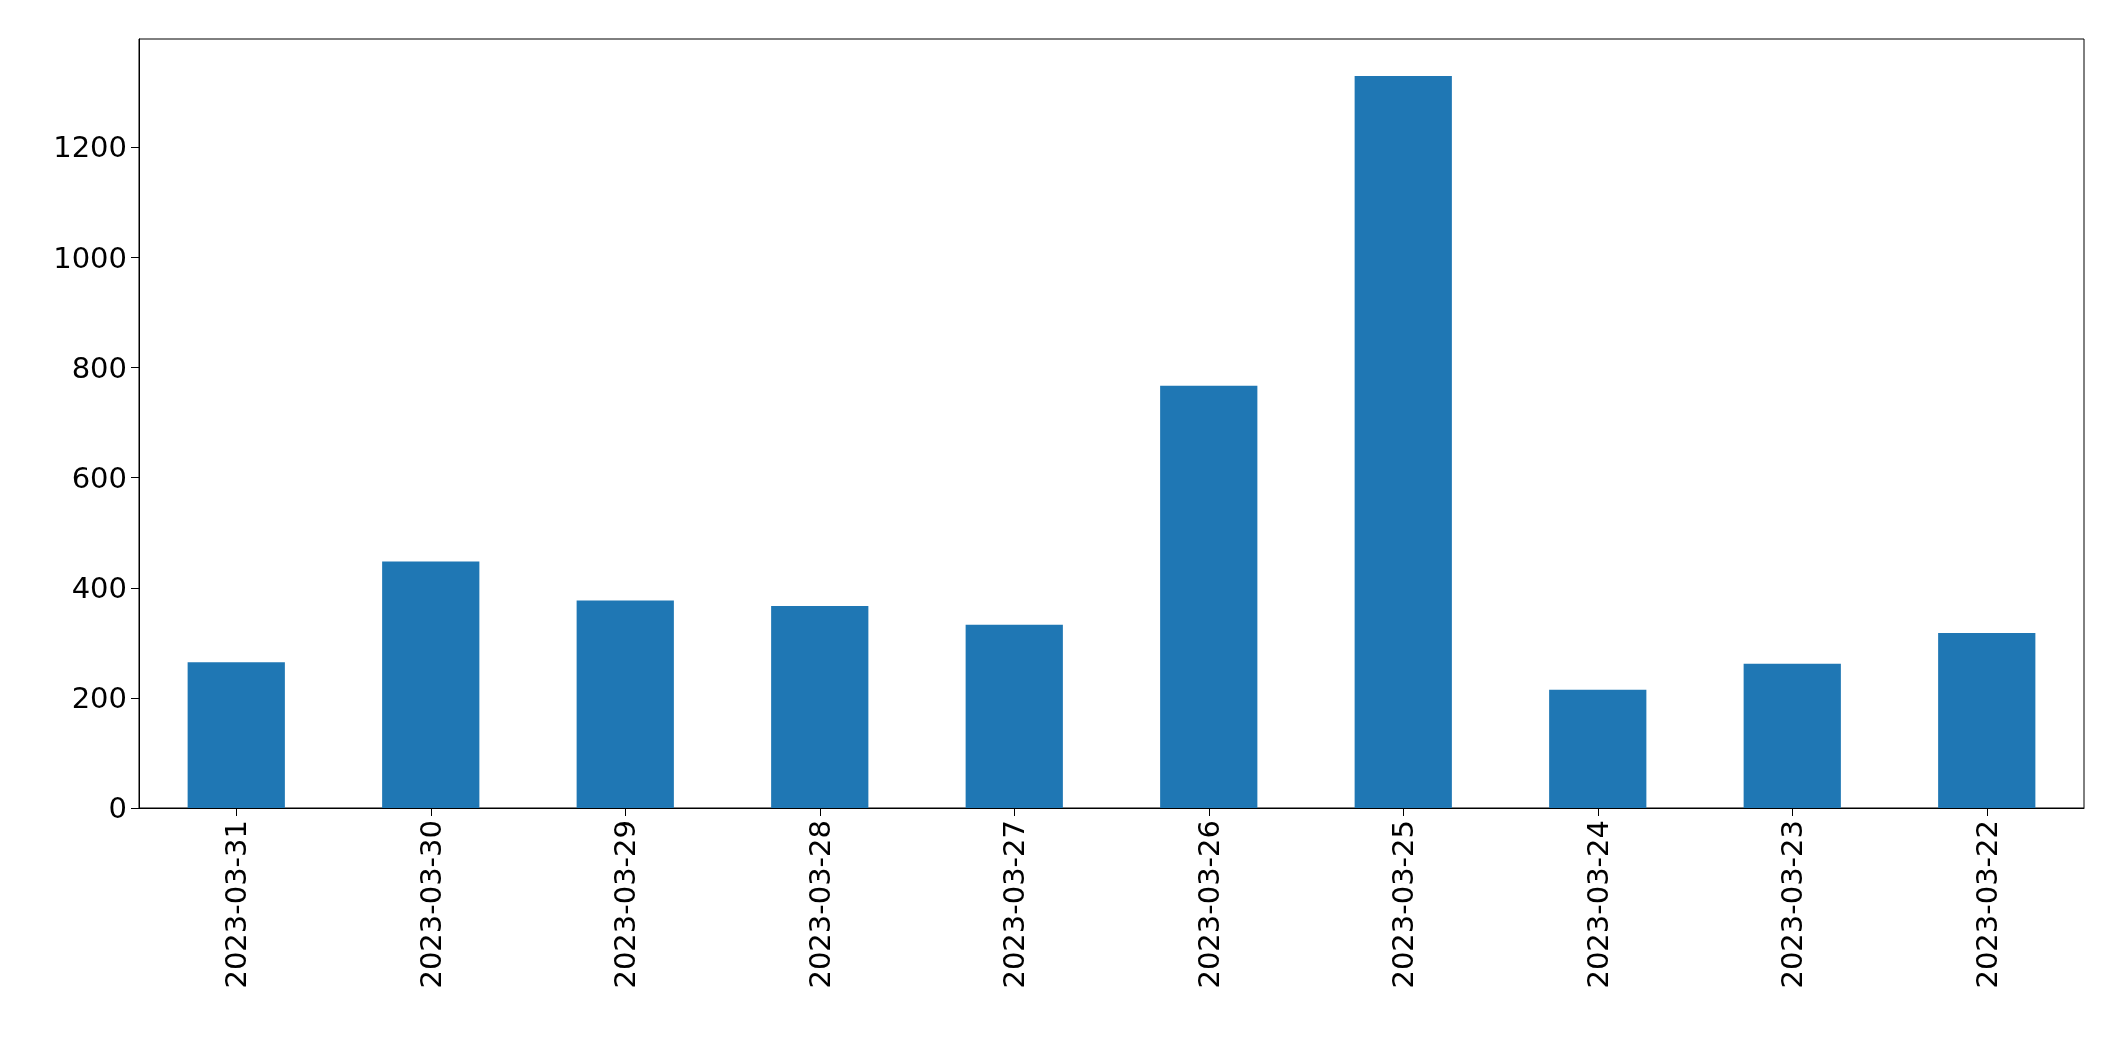  Describe the element at coordinates (819, 904) in the screenshot. I see `x-tick-label: 2023-03-28` at that location.